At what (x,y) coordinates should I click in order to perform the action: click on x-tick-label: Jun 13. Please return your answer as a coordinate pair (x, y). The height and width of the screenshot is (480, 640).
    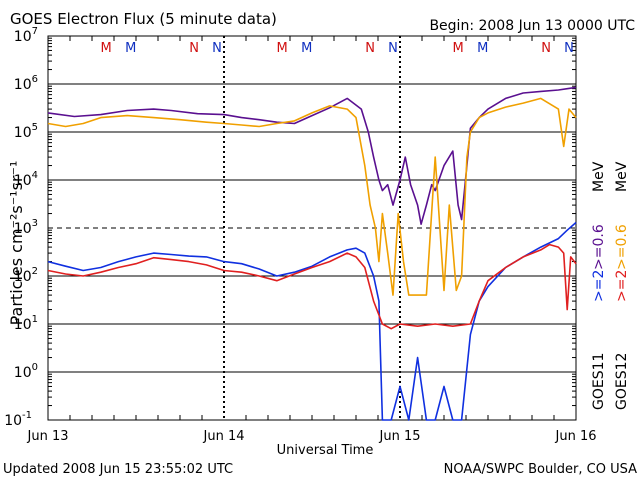
    Looking at the image, I should click on (48, 436).